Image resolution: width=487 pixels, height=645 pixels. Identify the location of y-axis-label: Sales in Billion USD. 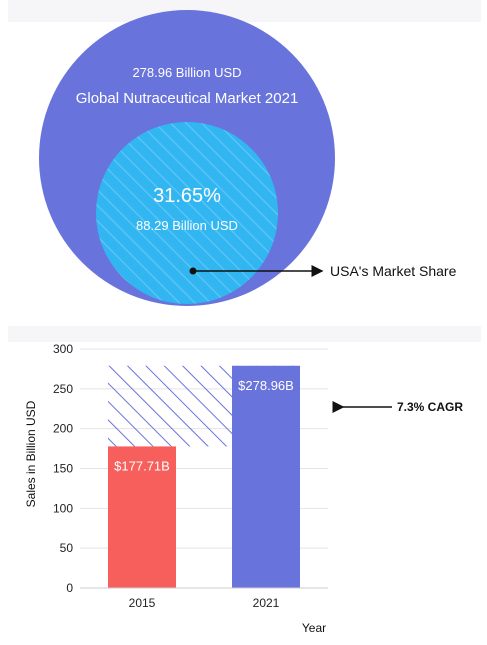
(31, 453).